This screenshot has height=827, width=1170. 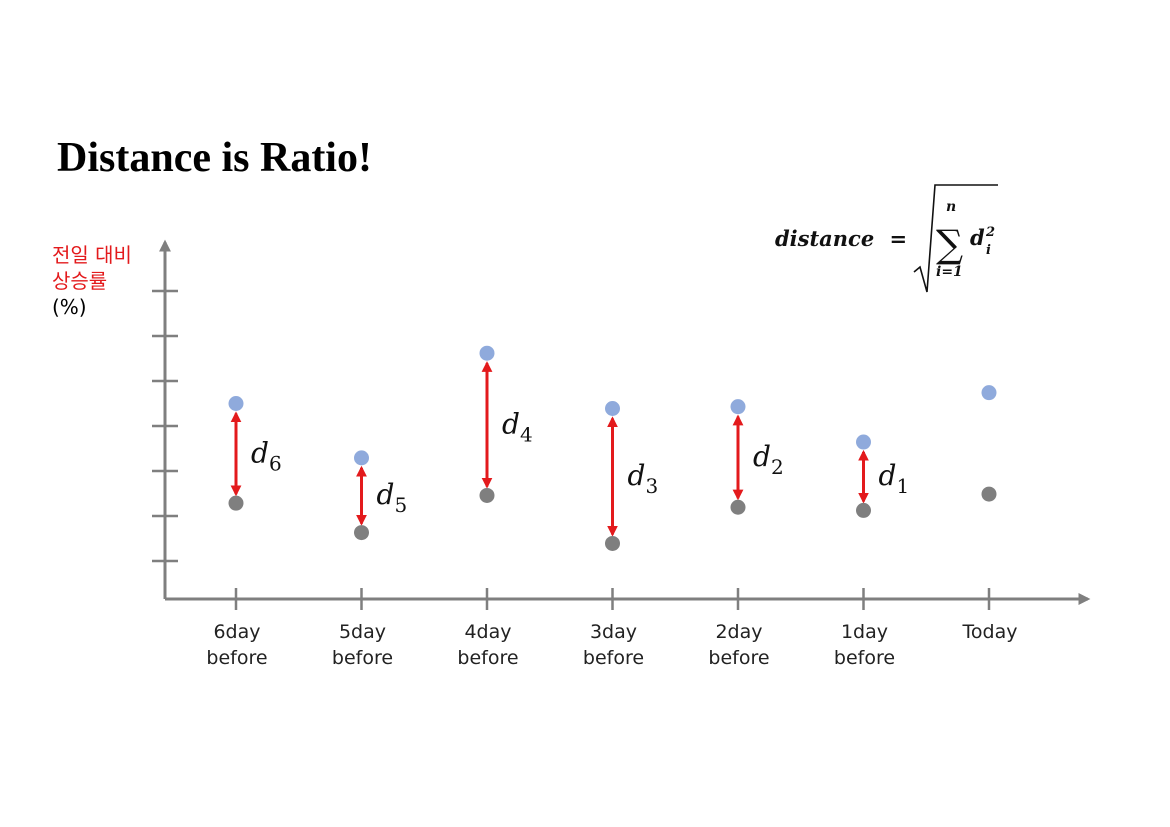 What do you see at coordinates (990, 632) in the screenshot?
I see `x-tick-label-line1: Today` at bounding box center [990, 632].